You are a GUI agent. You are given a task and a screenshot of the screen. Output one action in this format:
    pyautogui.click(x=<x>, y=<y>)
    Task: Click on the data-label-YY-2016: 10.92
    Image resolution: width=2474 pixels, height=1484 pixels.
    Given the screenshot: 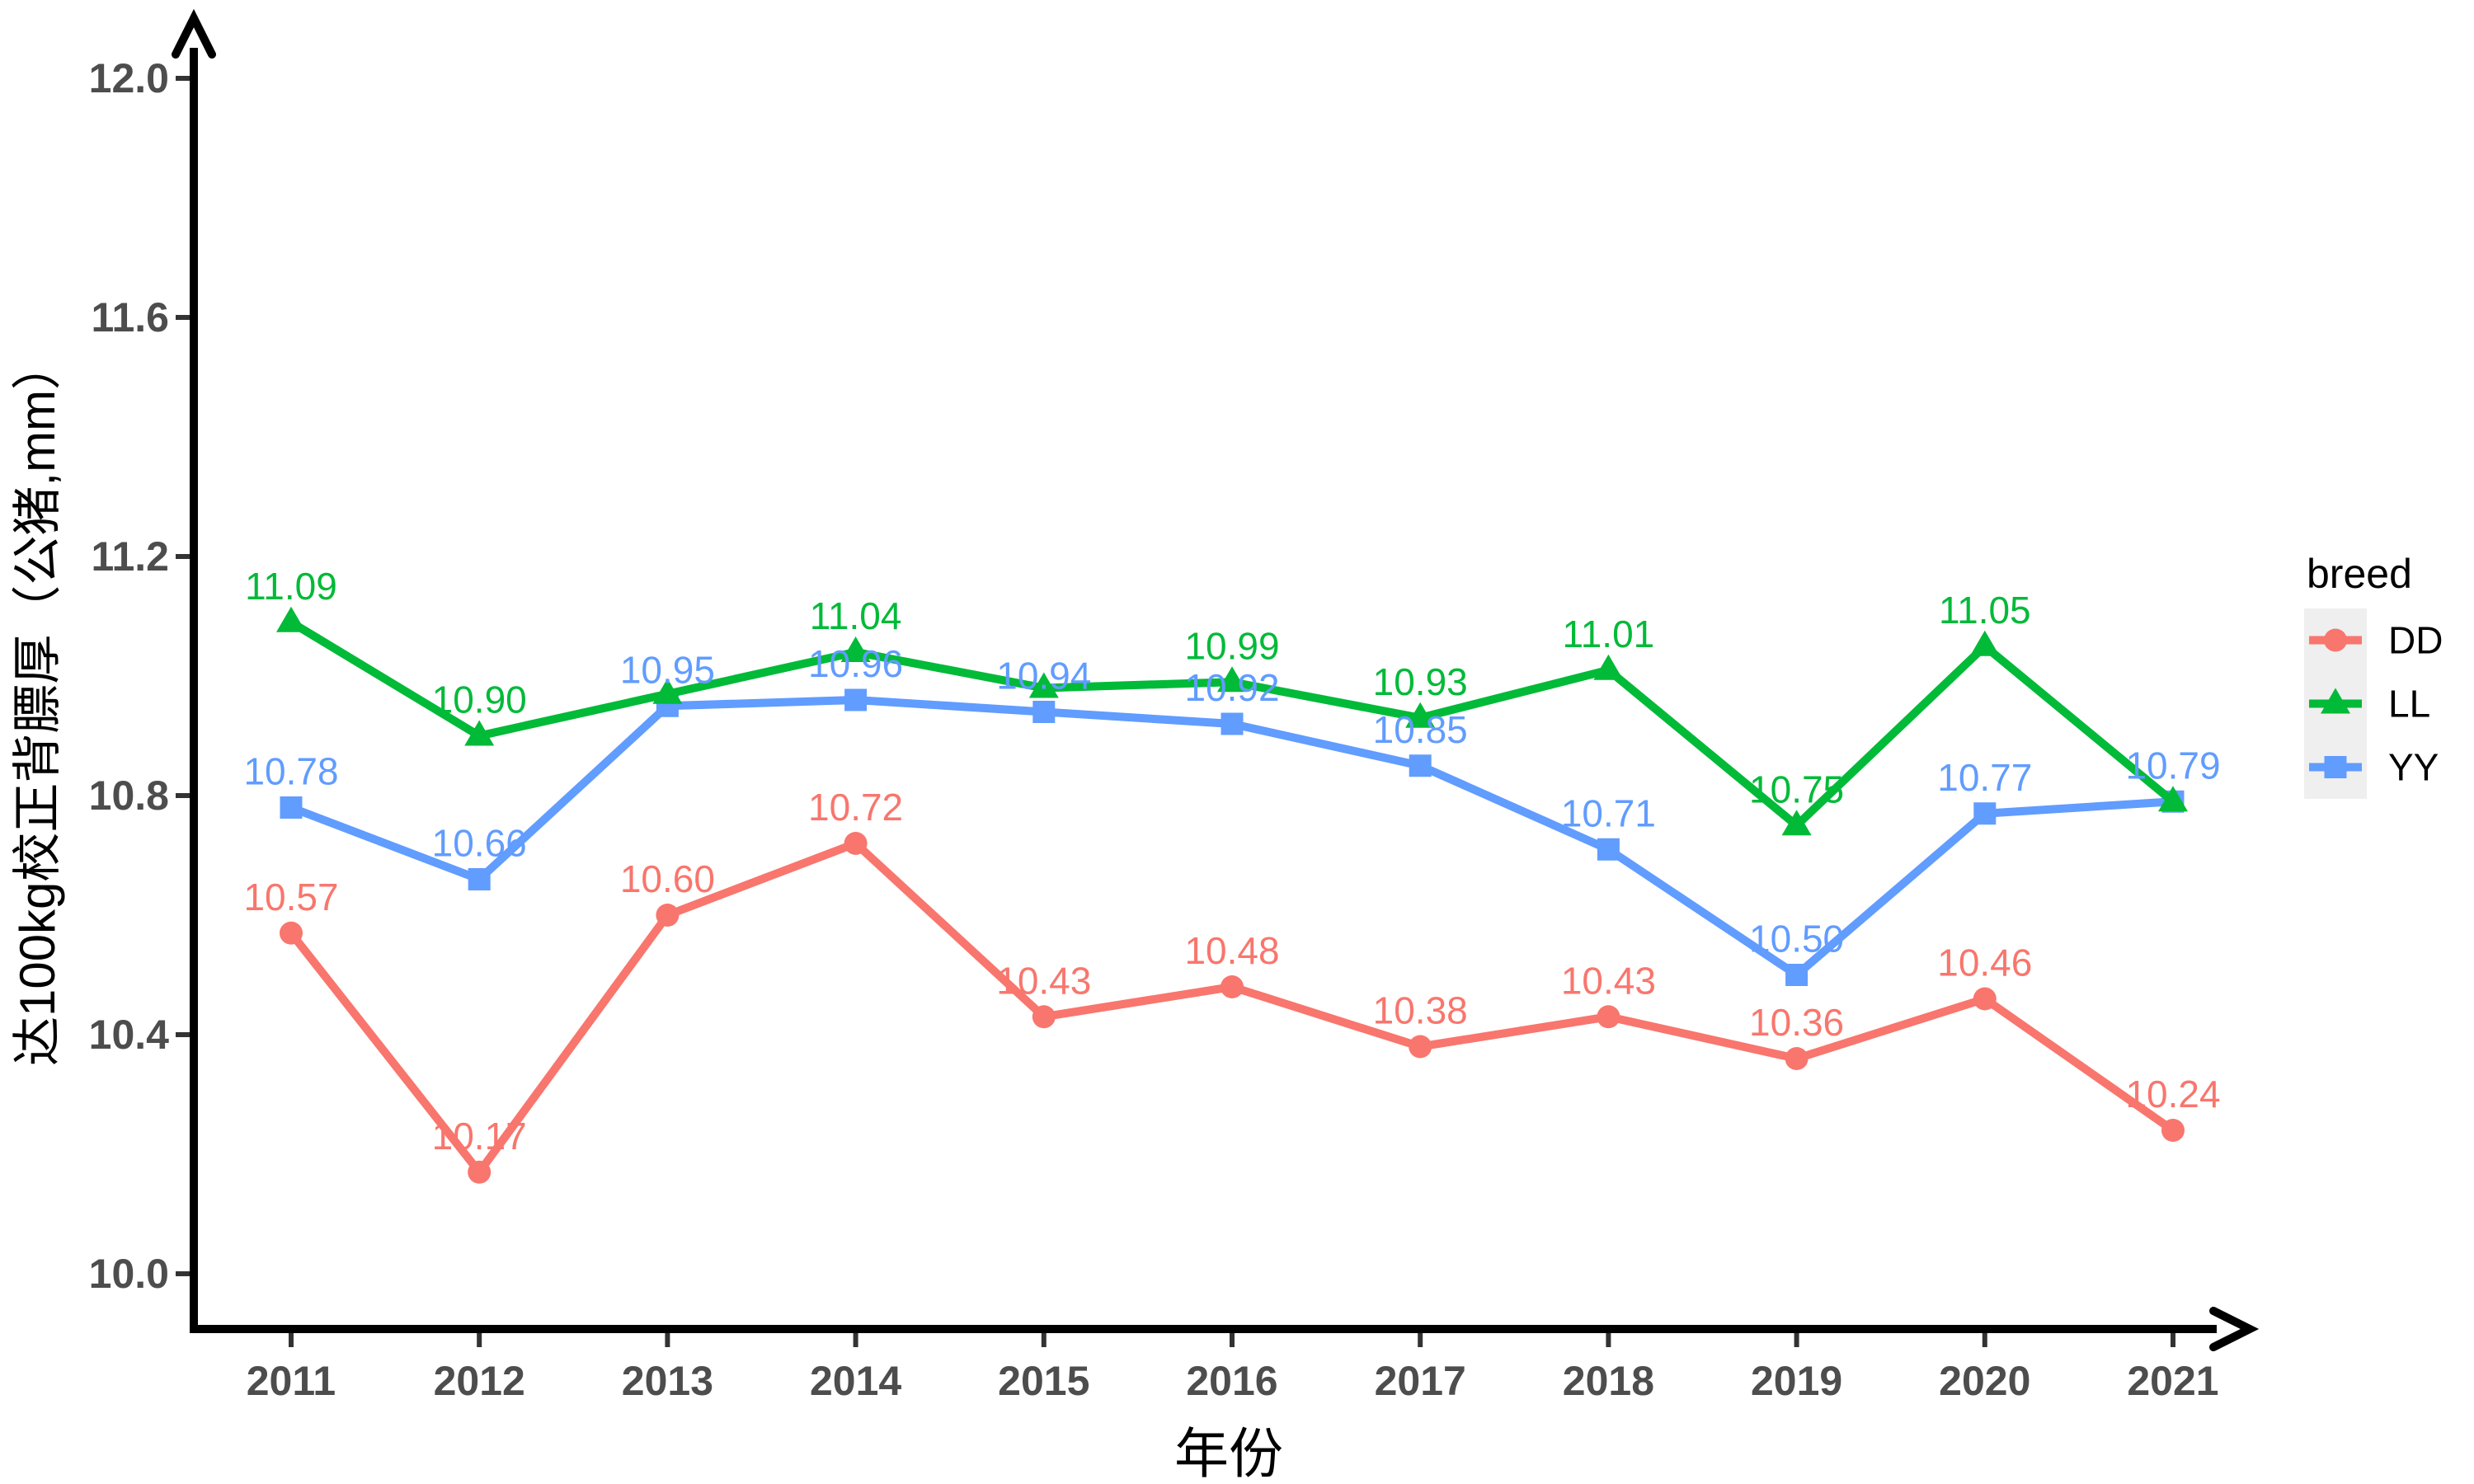 What is the action you would take?
    pyautogui.click(x=1231, y=687)
    